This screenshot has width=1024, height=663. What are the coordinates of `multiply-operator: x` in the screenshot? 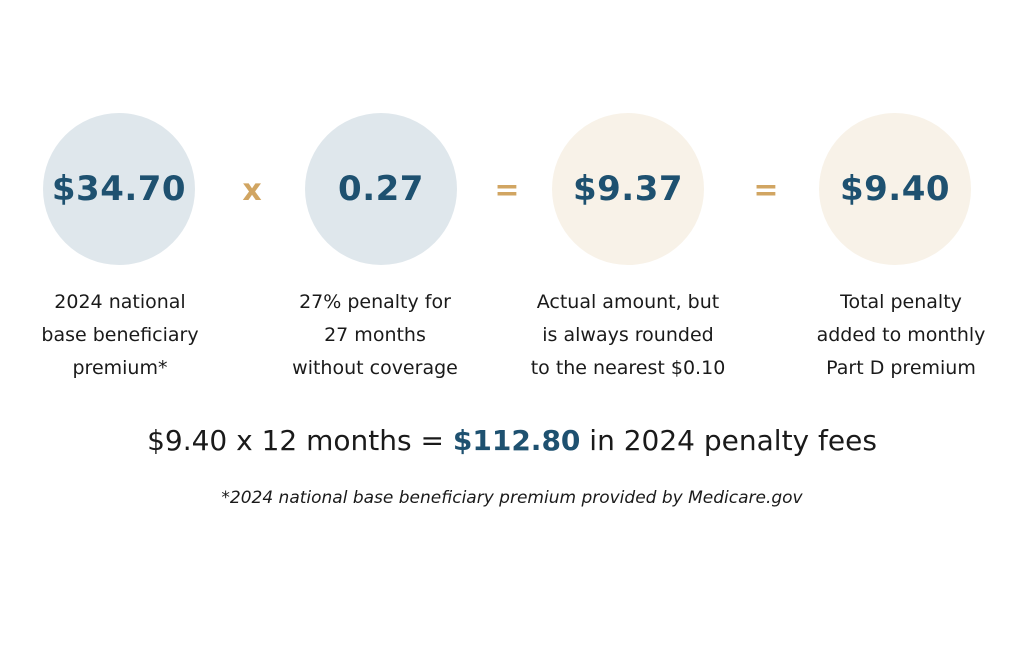 It's located at (252, 190).